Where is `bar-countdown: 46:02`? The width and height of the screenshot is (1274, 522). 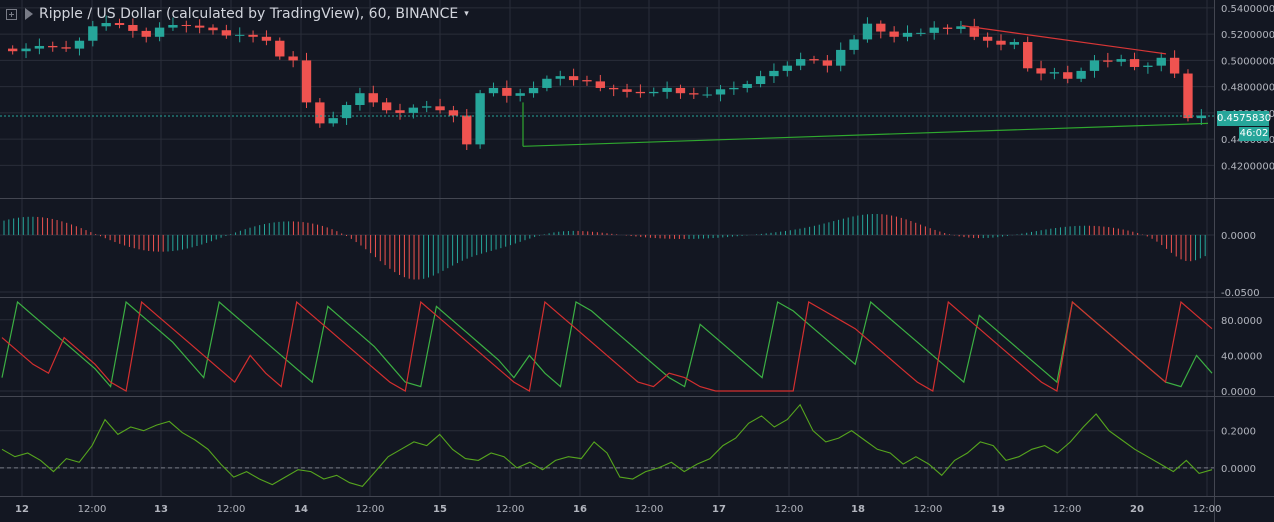 bar-countdown: 46:02 is located at coordinates (1254, 134).